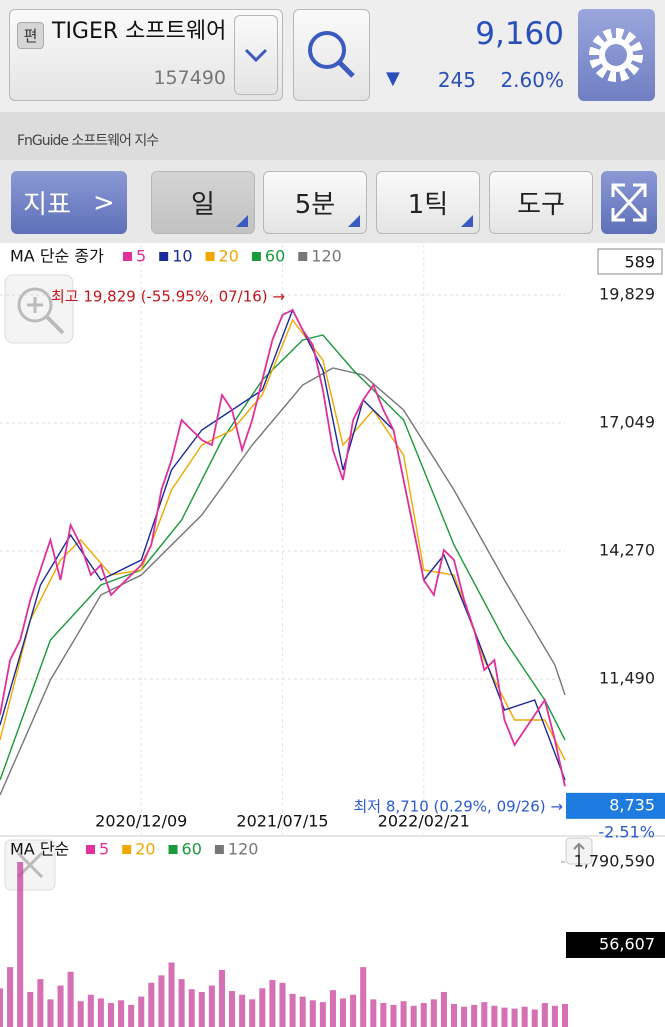 This screenshot has height=1027, width=665. What do you see at coordinates (30, 35) in the screenshot?
I see `edit-badge: 편` at bounding box center [30, 35].